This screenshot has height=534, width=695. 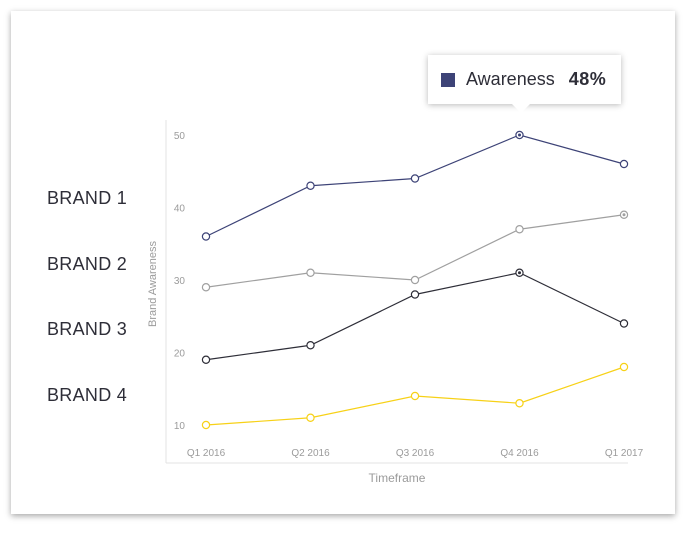 I want to click on x-axis-title: Timeframe, so click(x=397, y=478).